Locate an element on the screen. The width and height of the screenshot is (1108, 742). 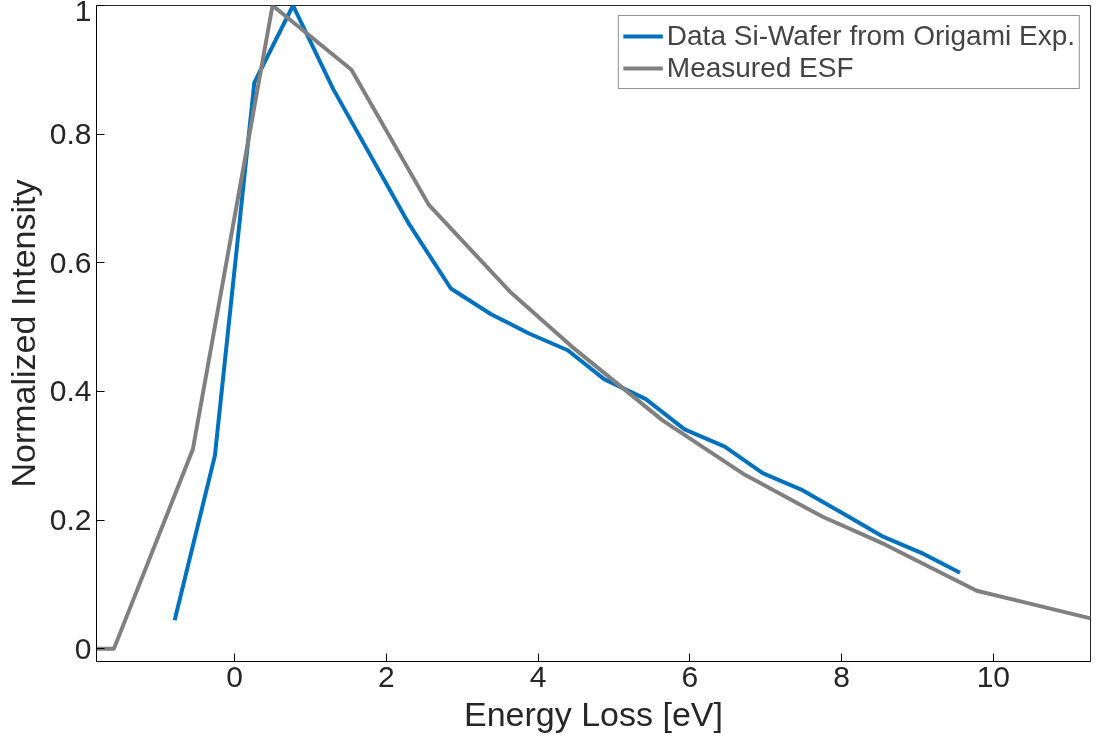
y-axis-title: Normalized Intensity is located at coordinates (22, 333).